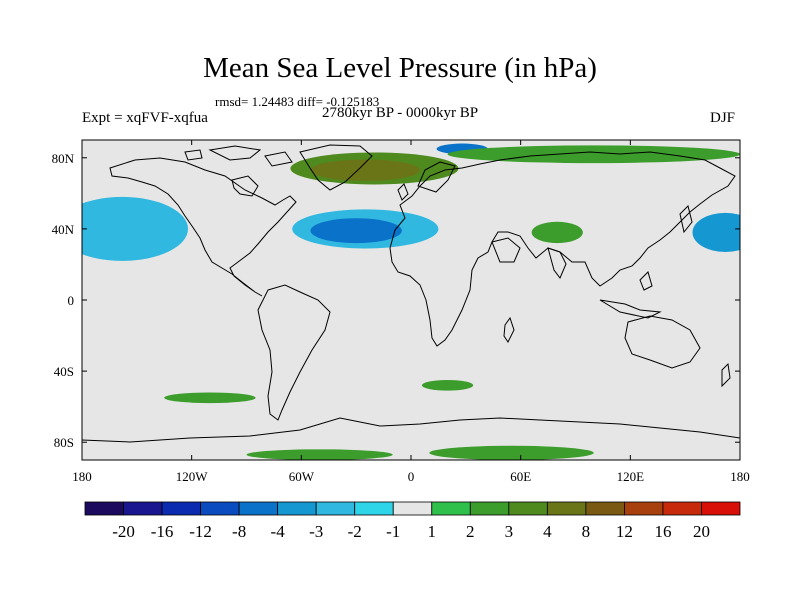 The height and width of the screenshot is (600, 800). What do you see at coordinates (506, 250) in the screenshot?
I see `coast-arabia` at bounding box center [506, 250].